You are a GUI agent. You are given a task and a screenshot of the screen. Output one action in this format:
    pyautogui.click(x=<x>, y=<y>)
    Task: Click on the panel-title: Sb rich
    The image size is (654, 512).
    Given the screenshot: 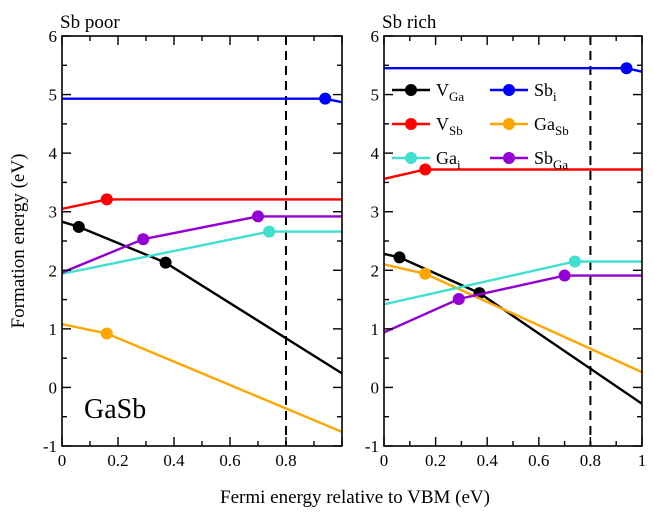 What is the action you would take?
    pyautogui.click(x=409, y=22)
    